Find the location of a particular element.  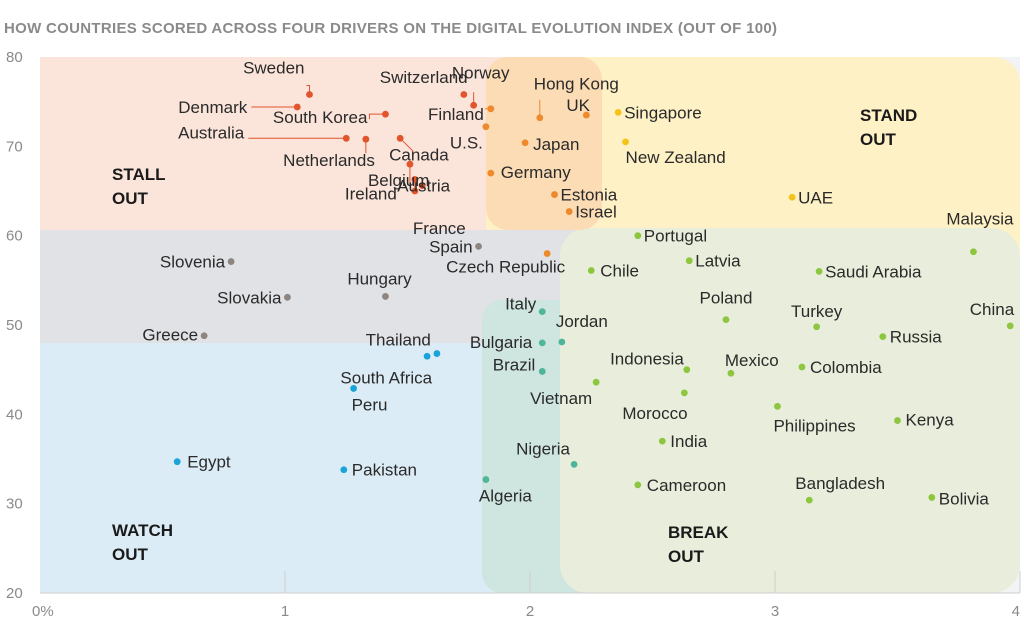

stall-out-label: OUT is located at coordinates (130, 198).